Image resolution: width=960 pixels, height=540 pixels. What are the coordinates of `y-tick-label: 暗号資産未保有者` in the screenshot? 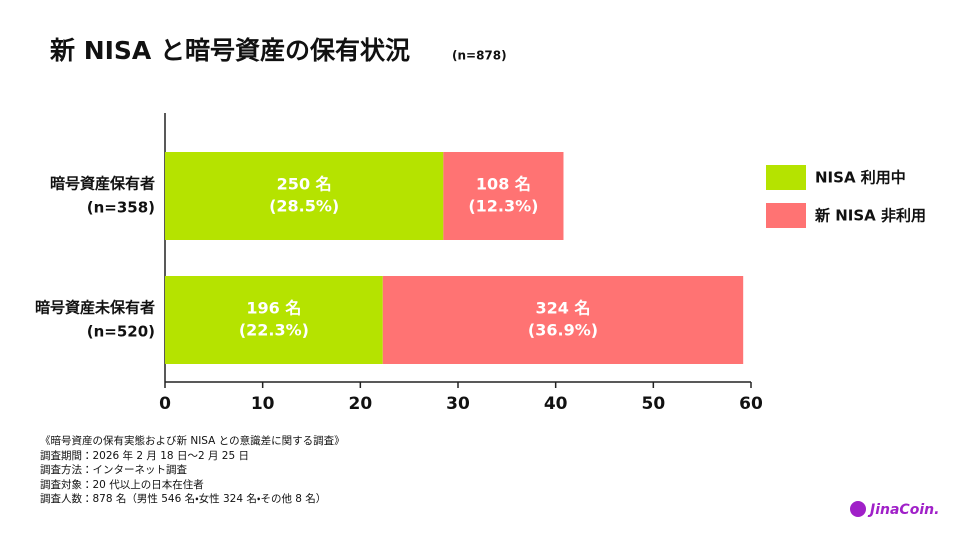 It's located at (95, 308).